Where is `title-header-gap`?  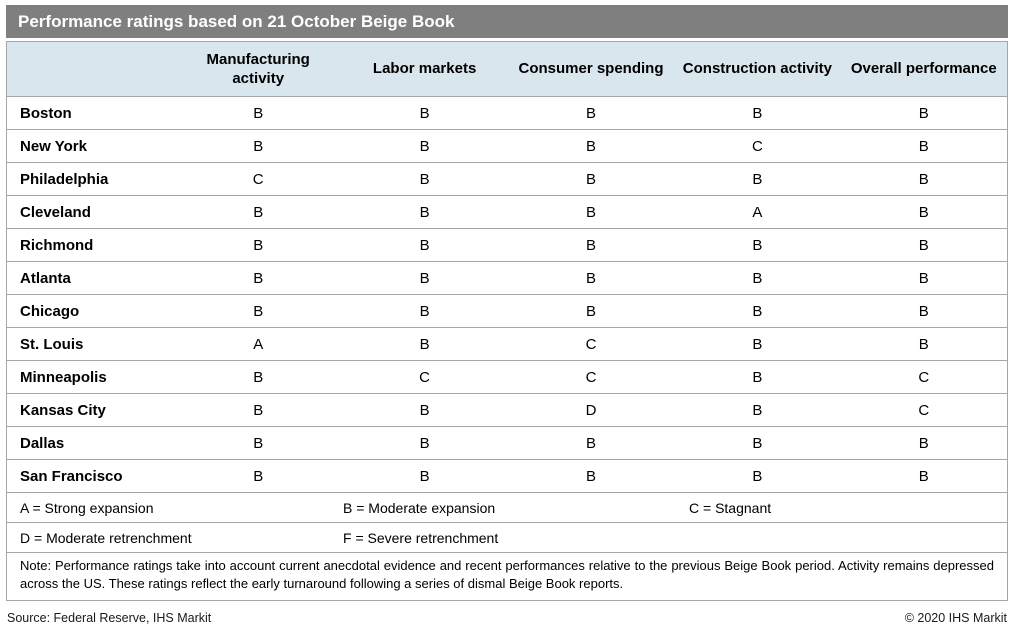
title-header-gap is located at coordinates (507, 39).